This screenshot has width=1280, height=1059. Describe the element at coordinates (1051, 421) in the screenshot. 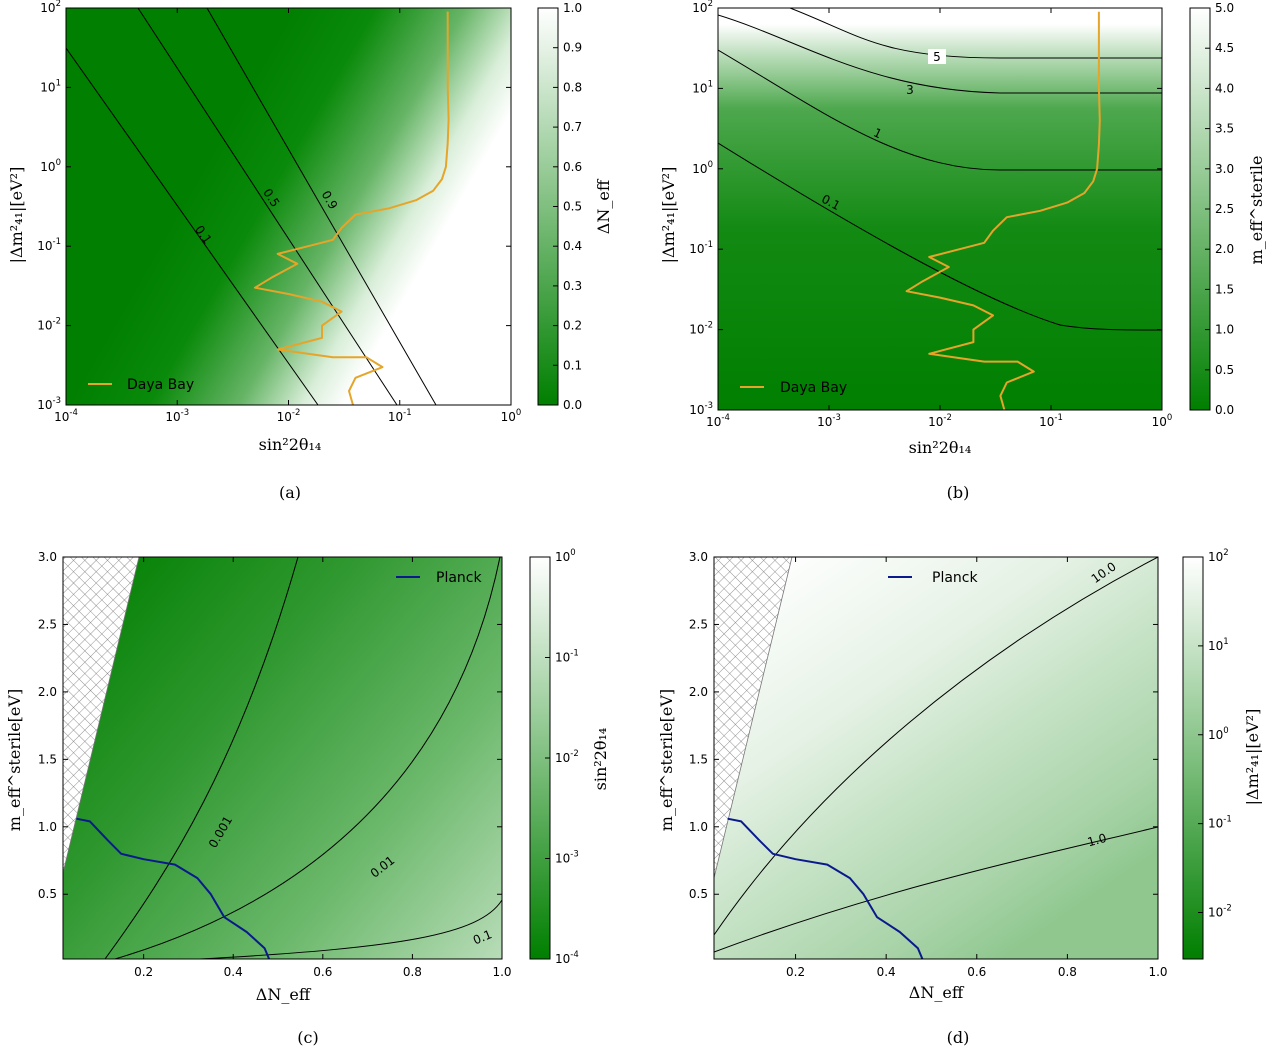

I see `x-tick-label: 10⁻¹` at that location.